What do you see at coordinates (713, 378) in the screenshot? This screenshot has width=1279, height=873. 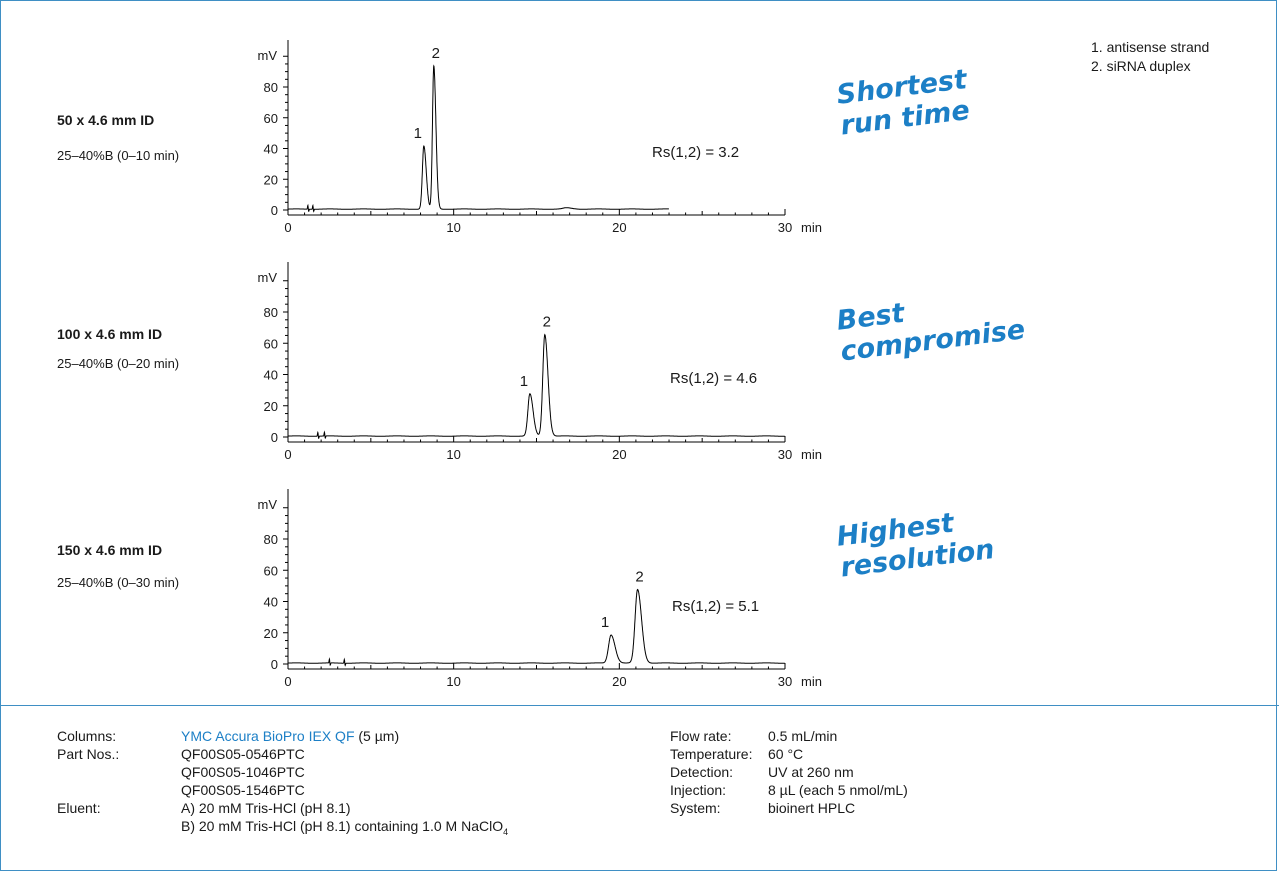 I see `resolution-label: Rs(1,2) = 4.6` at bounding box center [713, 378].